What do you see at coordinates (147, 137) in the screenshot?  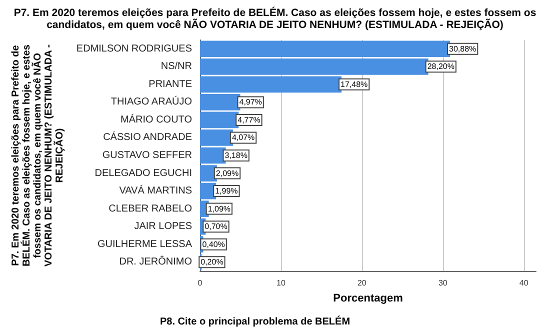 I see `y-tick-label: CÁSSIO ANDRADE` at bounding box center [147, 137].